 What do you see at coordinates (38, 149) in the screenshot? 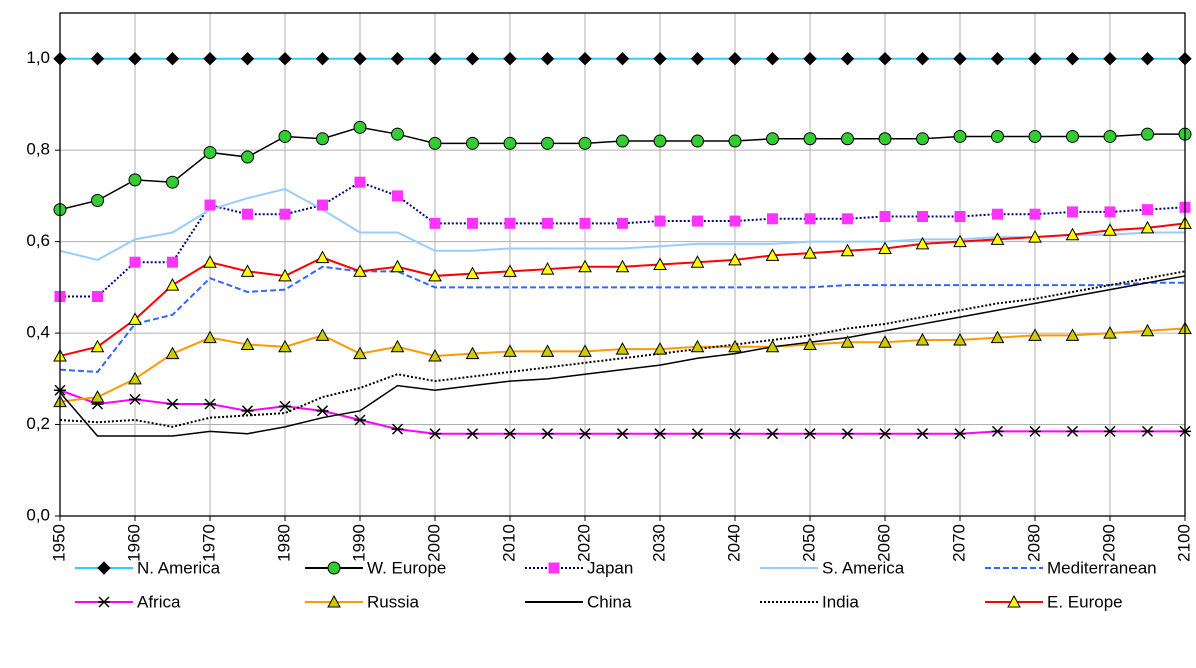
I see `y-tick-label: 0,8` at bounding box center [38, 149].